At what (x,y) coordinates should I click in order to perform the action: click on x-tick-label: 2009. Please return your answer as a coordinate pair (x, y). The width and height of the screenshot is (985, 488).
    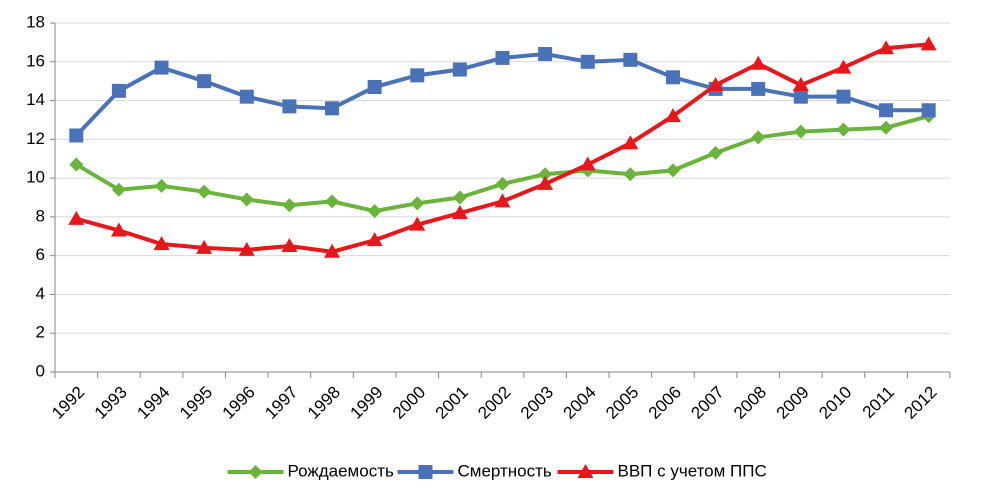
    Looking at the image, I should click on (793, 403).